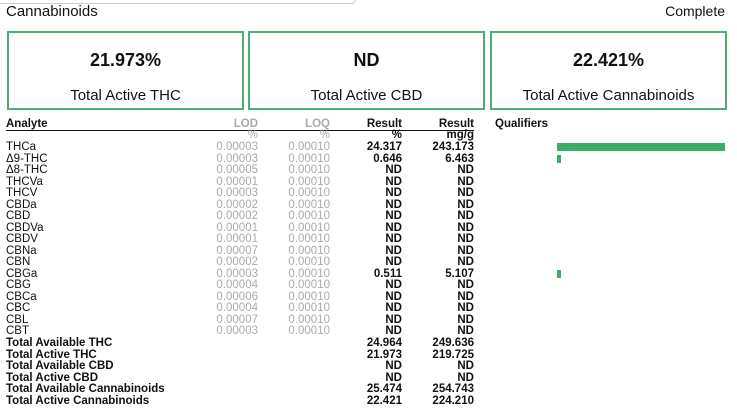  I want to click on column-header: Analyte, so click(27, 124).